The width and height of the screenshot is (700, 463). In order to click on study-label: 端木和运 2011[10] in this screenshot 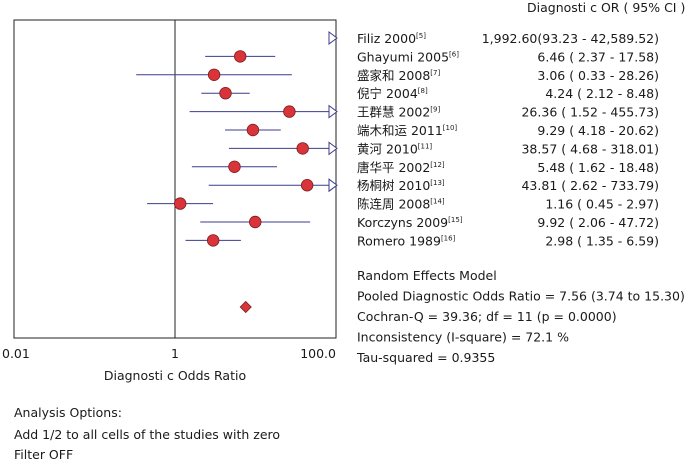, I will do `click(407, 130)`.